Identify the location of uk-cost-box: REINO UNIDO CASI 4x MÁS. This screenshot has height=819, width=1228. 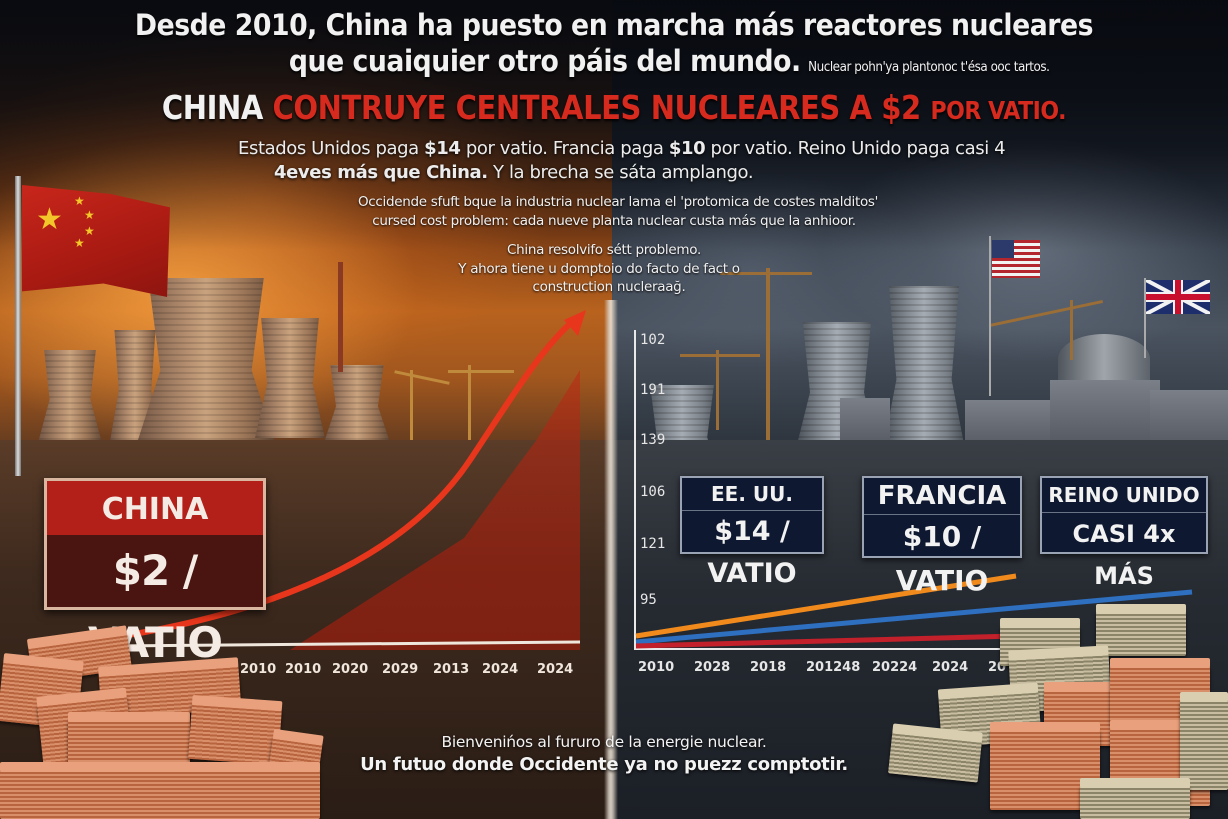
(1124, 533).